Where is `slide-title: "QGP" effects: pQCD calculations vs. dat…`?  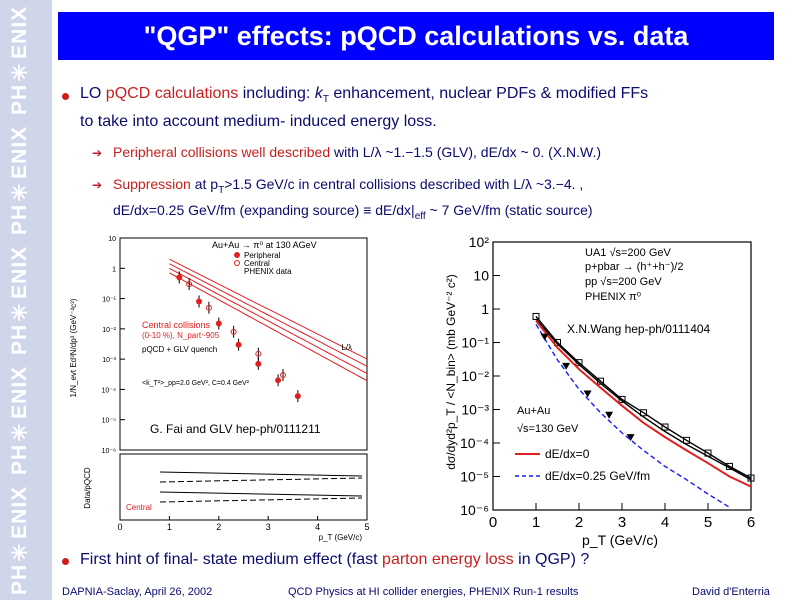
slide-title: "QGP" effects: pQCD calculations vs. dat… is located at coordinates (416, 36).